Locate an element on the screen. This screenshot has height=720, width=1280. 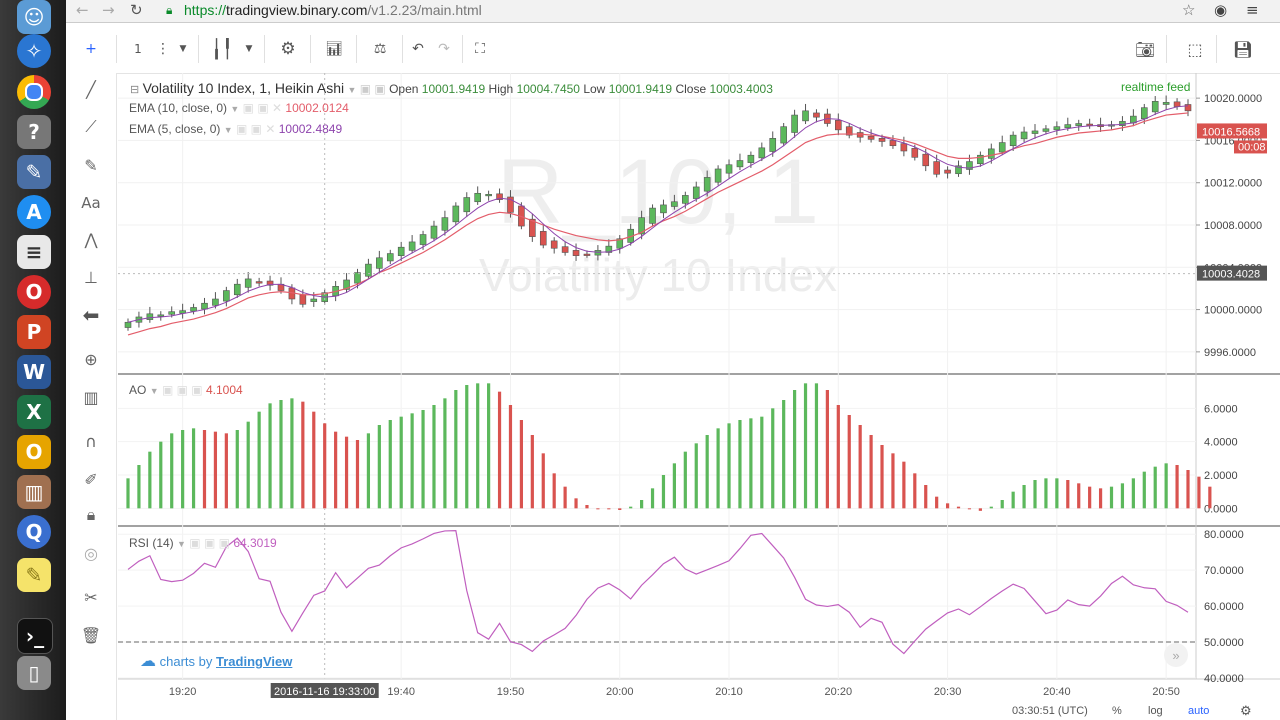
textedit-icon: ≡ is located at coordinates (34, 252).